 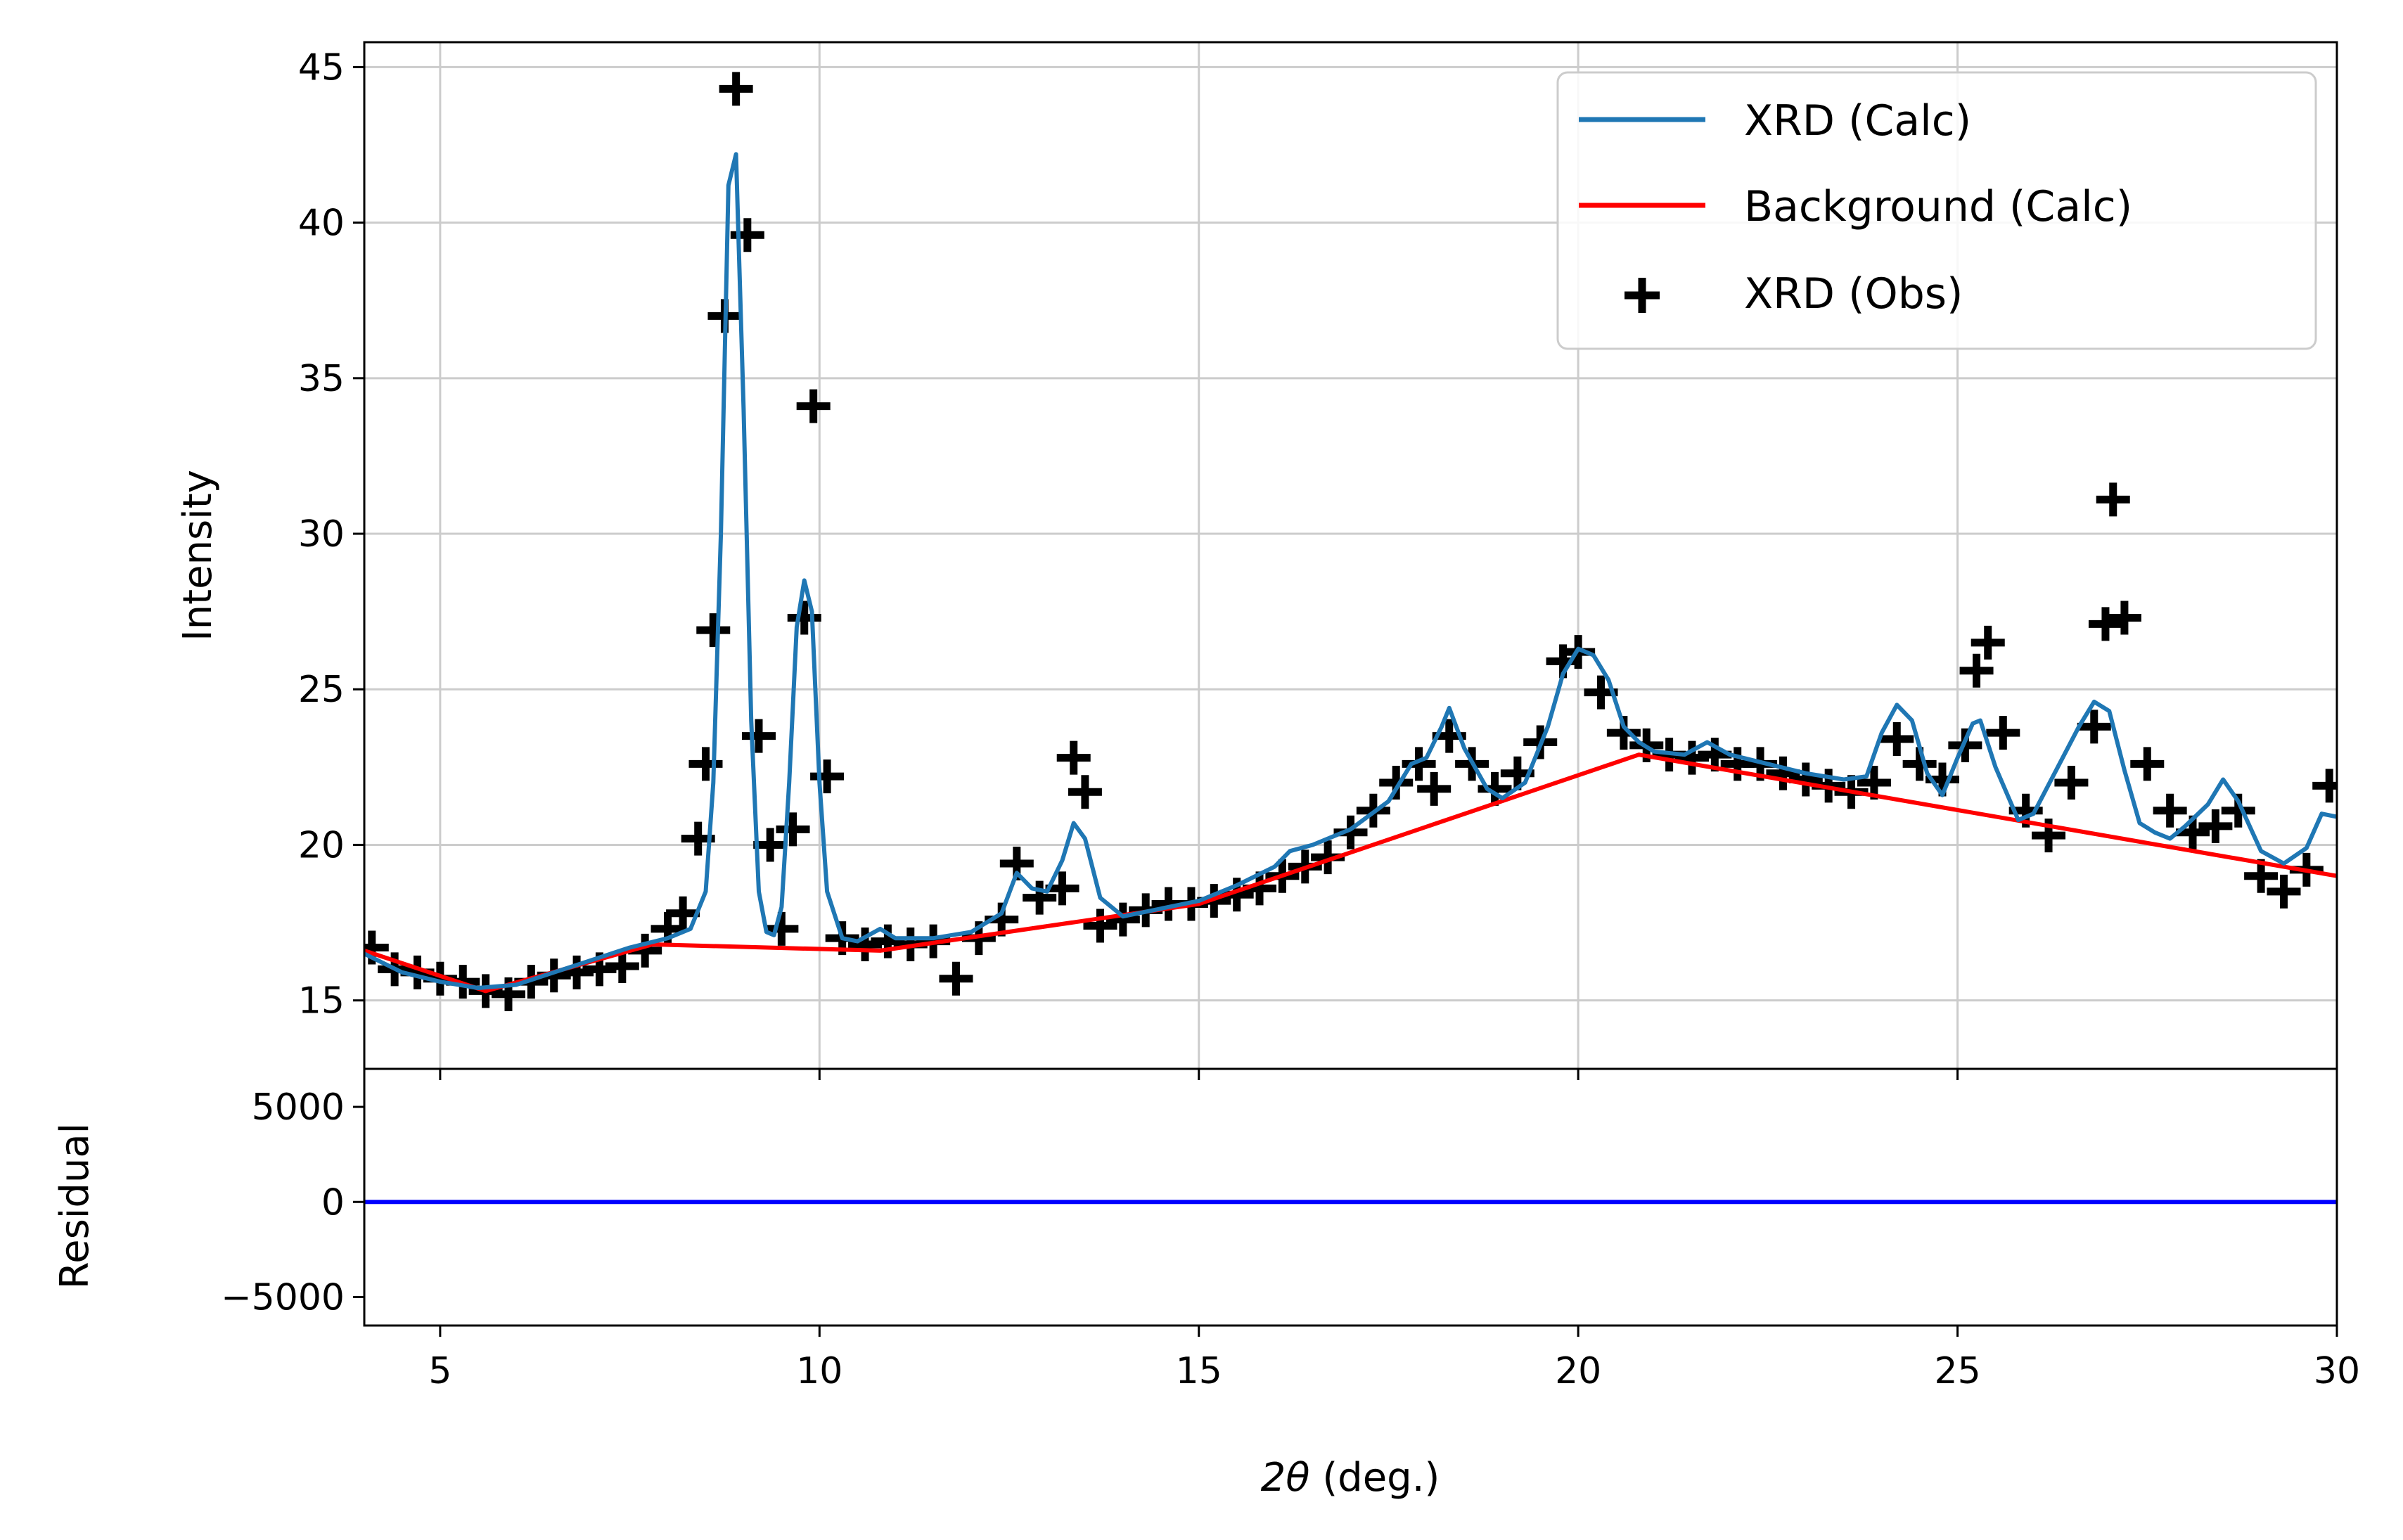 I want to click on legend: XRD (Calc) Background (Calc) XRD (Obs), so click(x=1936, y=210).